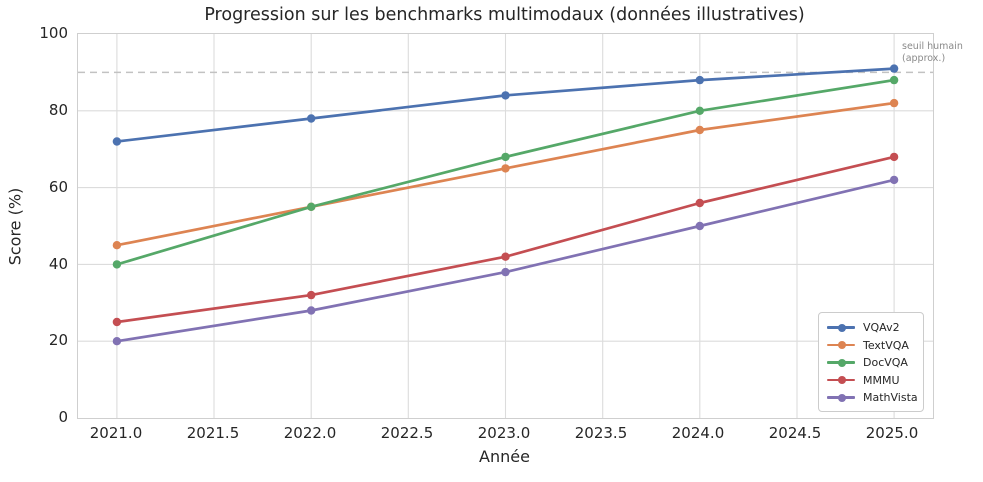 The width and height of the screenshot is (983, 482). What do you see at coordinates (310, 433) in the screenshot?
I see `x-tick-label: 2022.0` at bounding box center [310, 433].